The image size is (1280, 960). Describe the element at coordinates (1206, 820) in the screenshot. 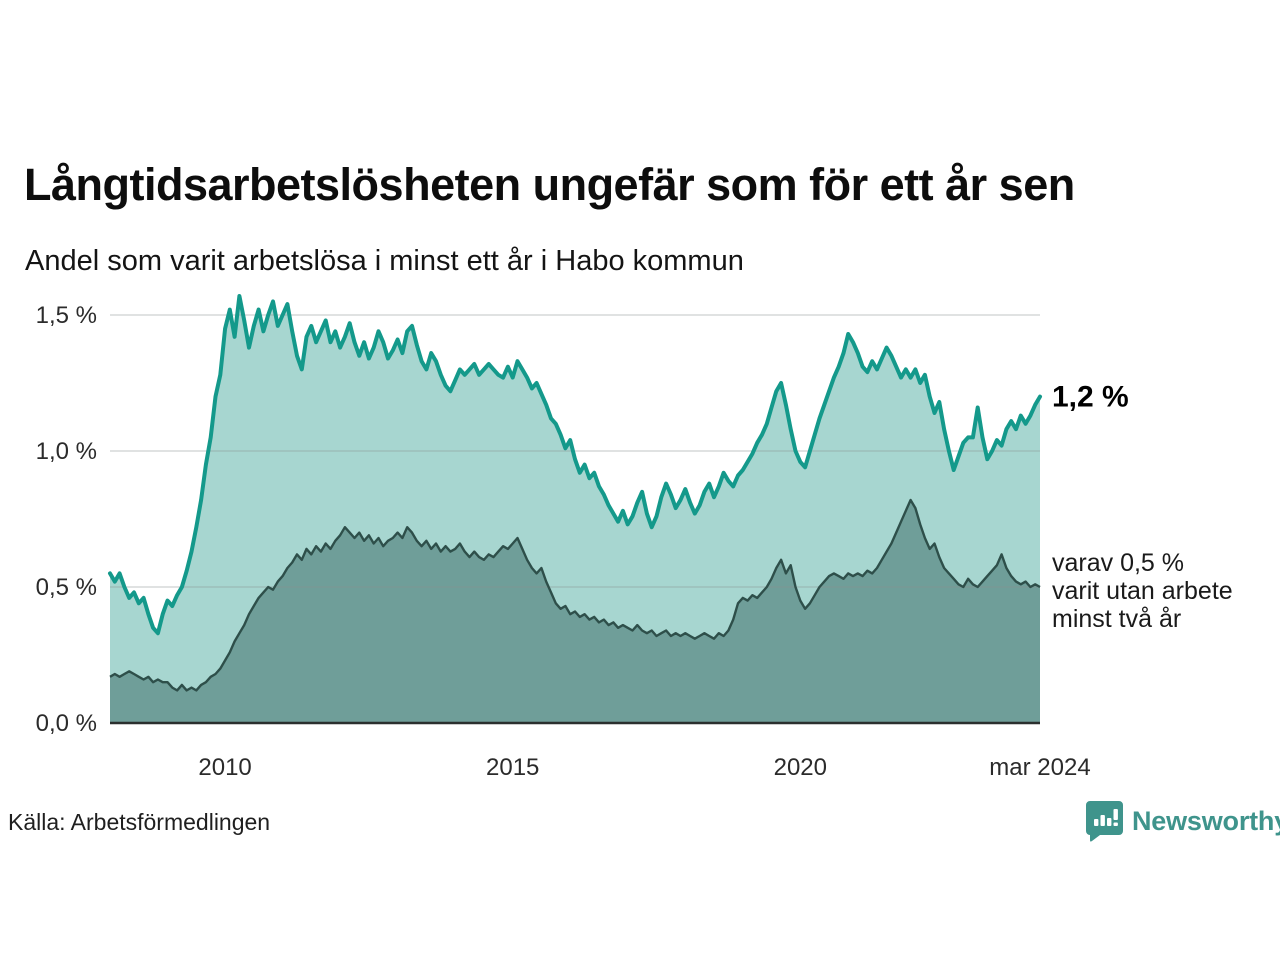

I see `brand-wordmark: Newsworthy` at that location.